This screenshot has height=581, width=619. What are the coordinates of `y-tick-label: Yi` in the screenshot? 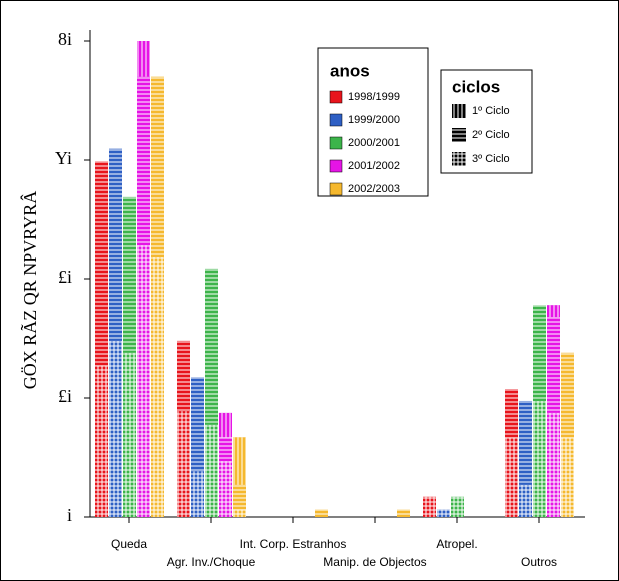 It's located at (63, 158).